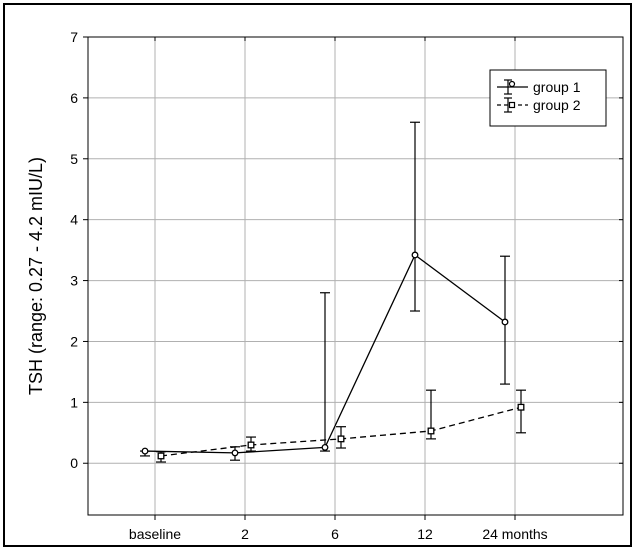 This screenshot has width=635, height=555. I want to click on x-tick-label: 24 months, so click(514, 534).